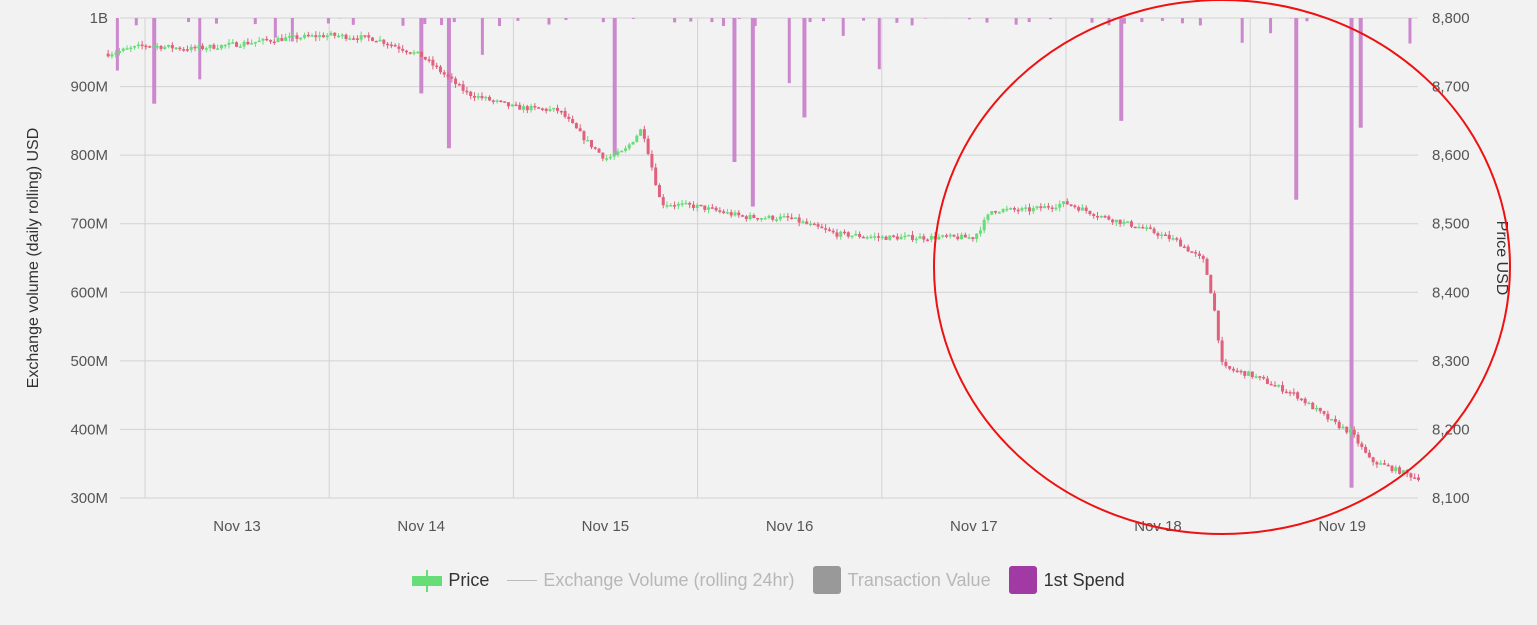  Describe the element at coordinates (427, 580) in the screenshot. I see `price-swatch-icon` at that location.